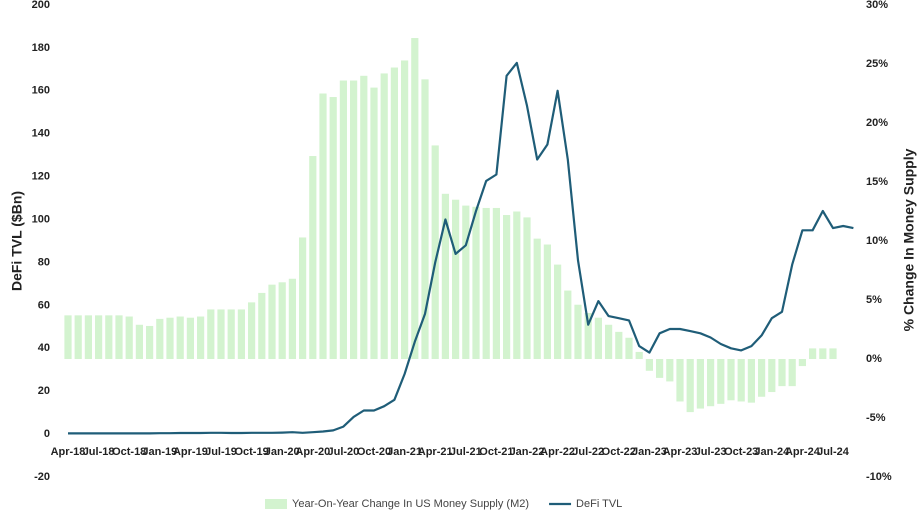 This screenshot has width=922, height=514. What do you see at coordinates (557, 452) in the screenshot?
I see `x-tick-label: Apr-22` at bounding box center [557, 452].